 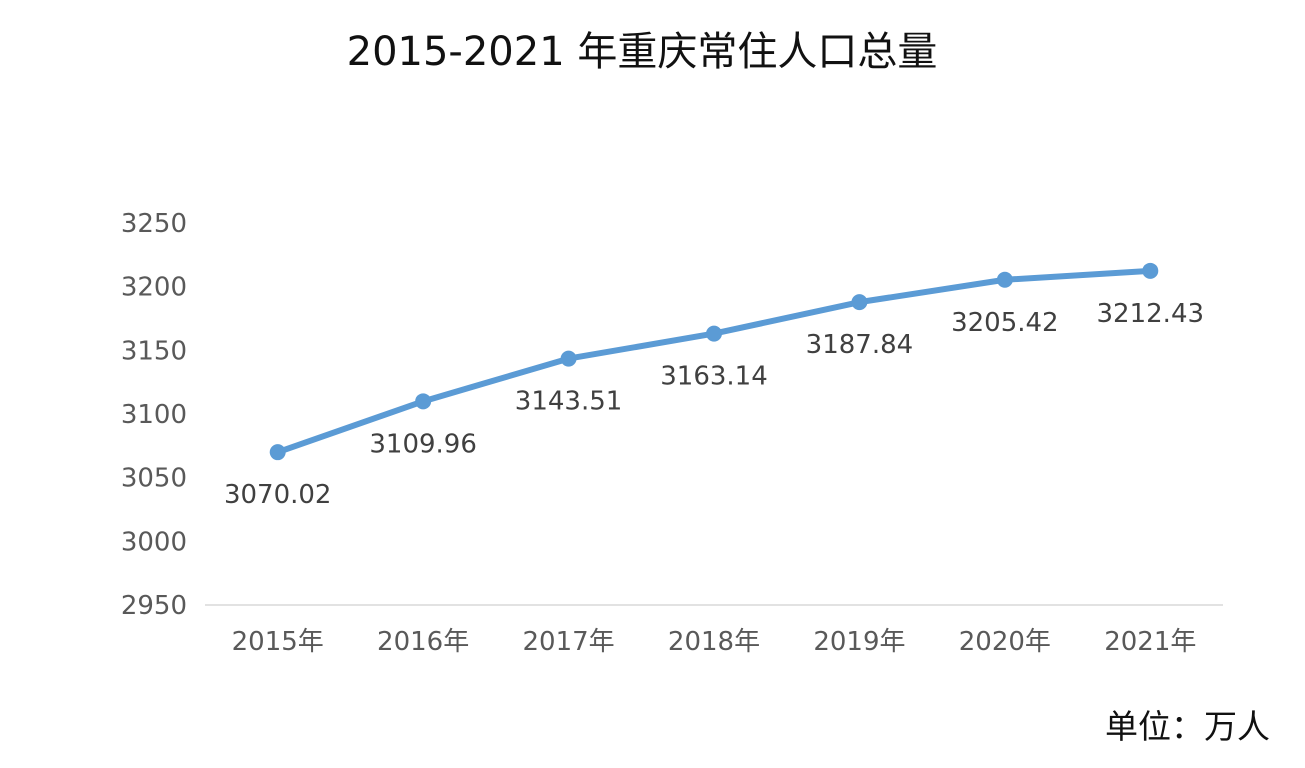 I want to click on y-tick-label: 3250, so click(x=154, y=224).